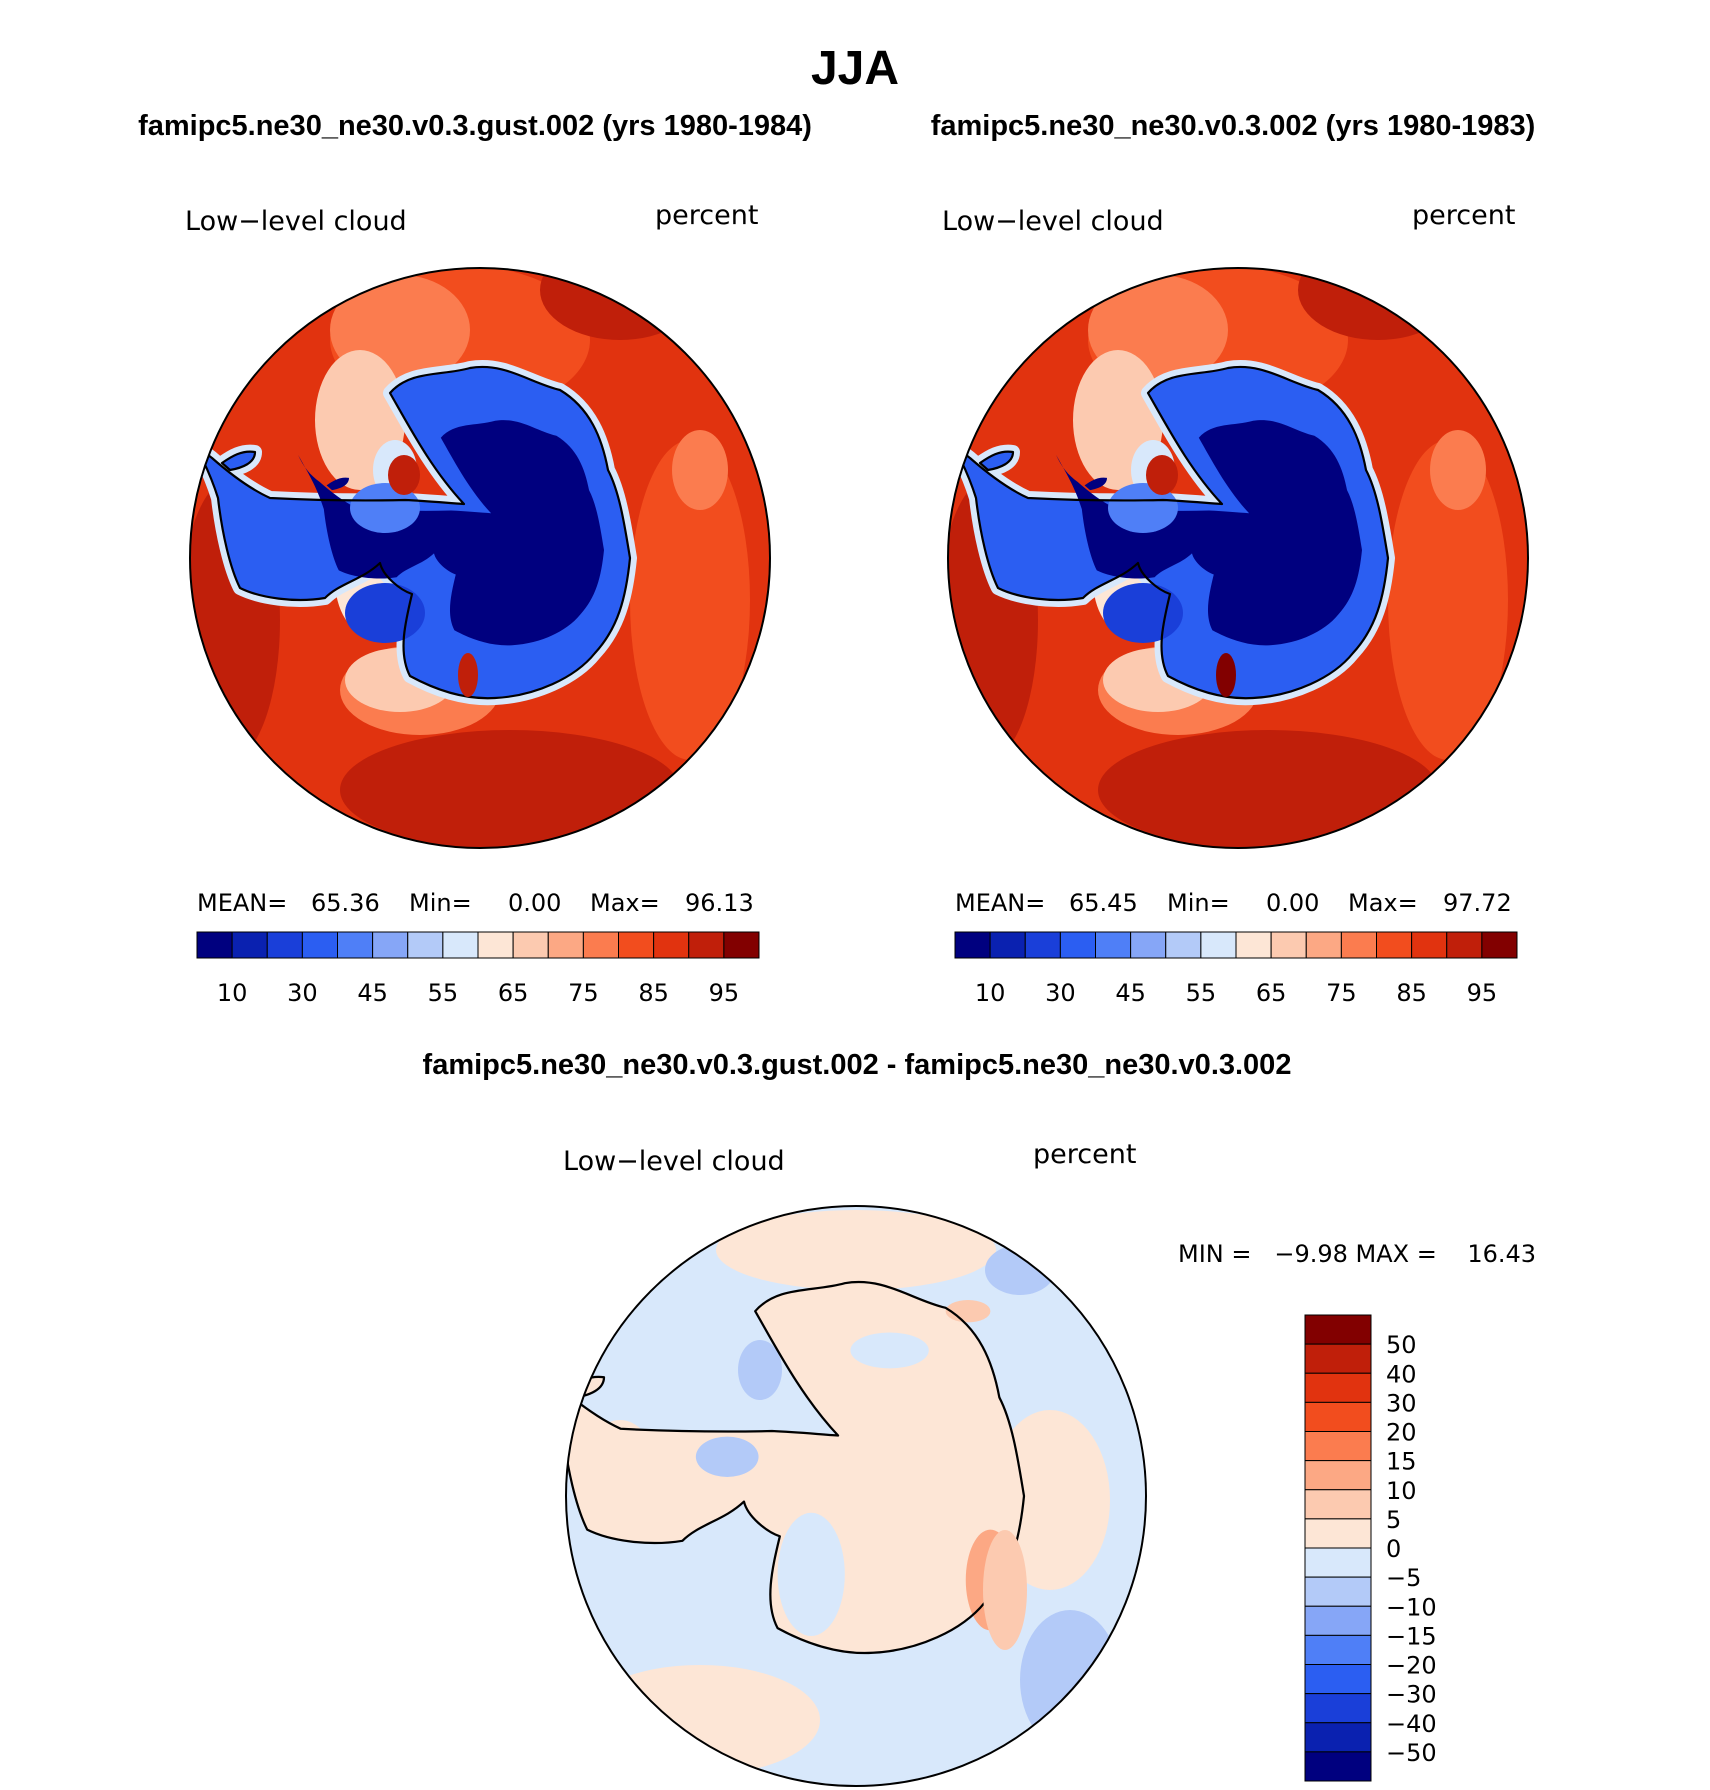  Describe the element at coordinates (345, 903) in the screenshot. I see `panel-1-mean-value: 65.36` at that location.